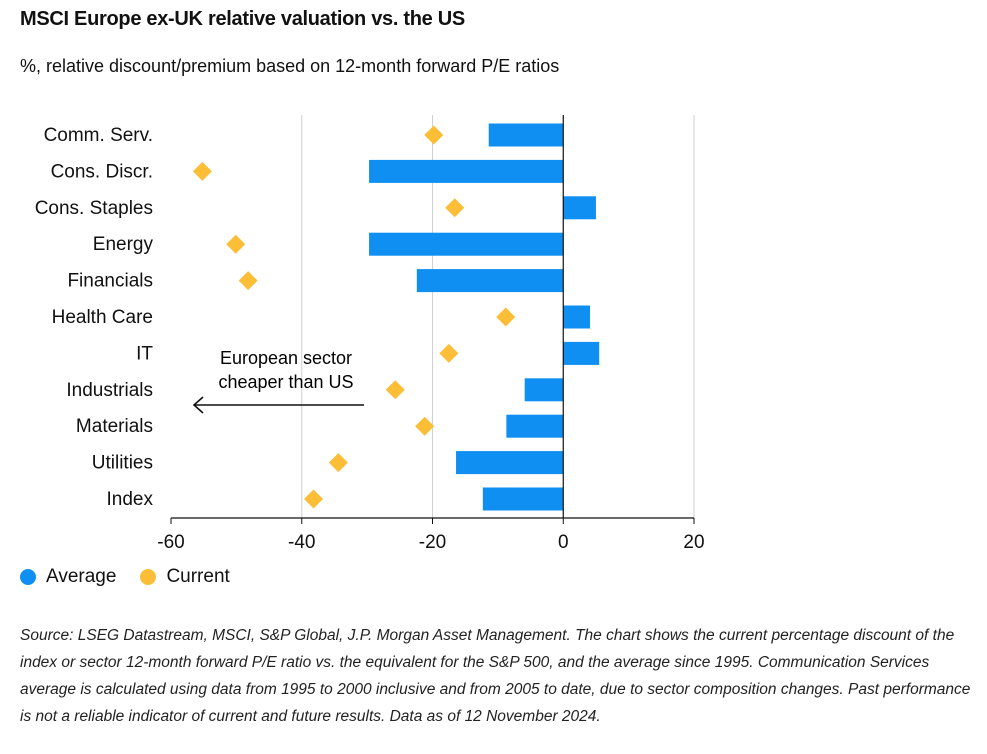 The height and width of the screenshot is (754, 987). What do you see at coordinates (123, 244) in the screenshot?
I see `category-label: Energy` at bounding box center [123, 244].